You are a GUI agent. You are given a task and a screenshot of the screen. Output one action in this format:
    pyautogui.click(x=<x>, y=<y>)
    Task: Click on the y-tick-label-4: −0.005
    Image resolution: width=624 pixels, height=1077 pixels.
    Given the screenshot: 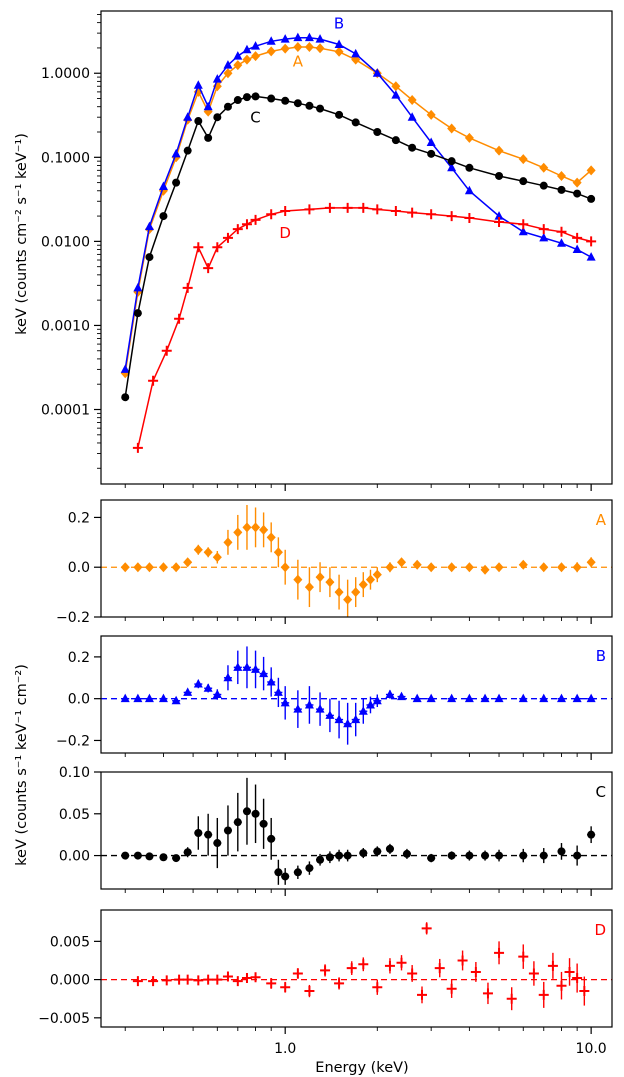 What is the action you would take?
    pyautogui.click(x=64, y=1019)
    